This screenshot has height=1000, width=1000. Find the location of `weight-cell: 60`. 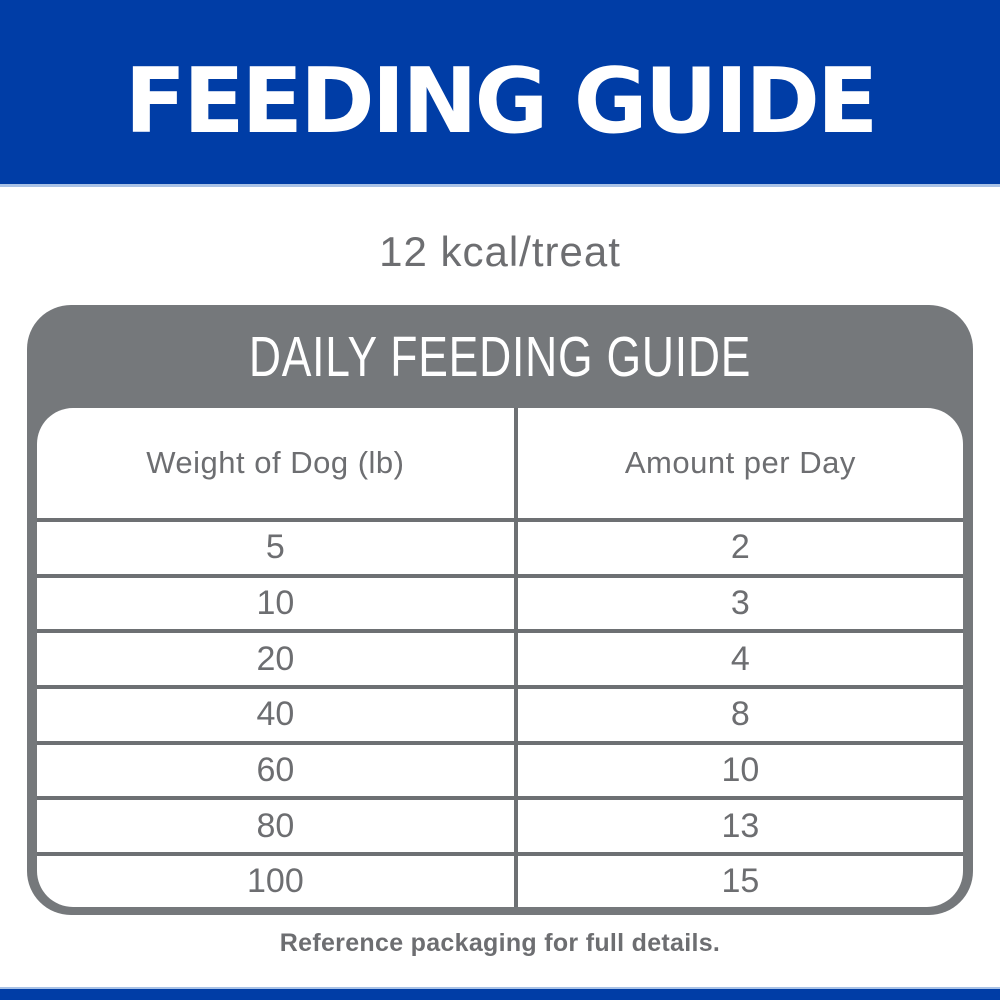

weight-cell: 60 is located at coordinates (277, 771).